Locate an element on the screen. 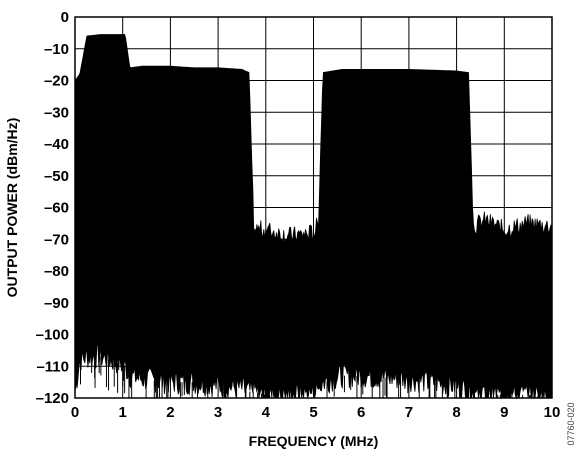 Image resolution: width=581 pixels, height=454 pixels. y-tick-label: –20 is located at coordinates (56, 81).